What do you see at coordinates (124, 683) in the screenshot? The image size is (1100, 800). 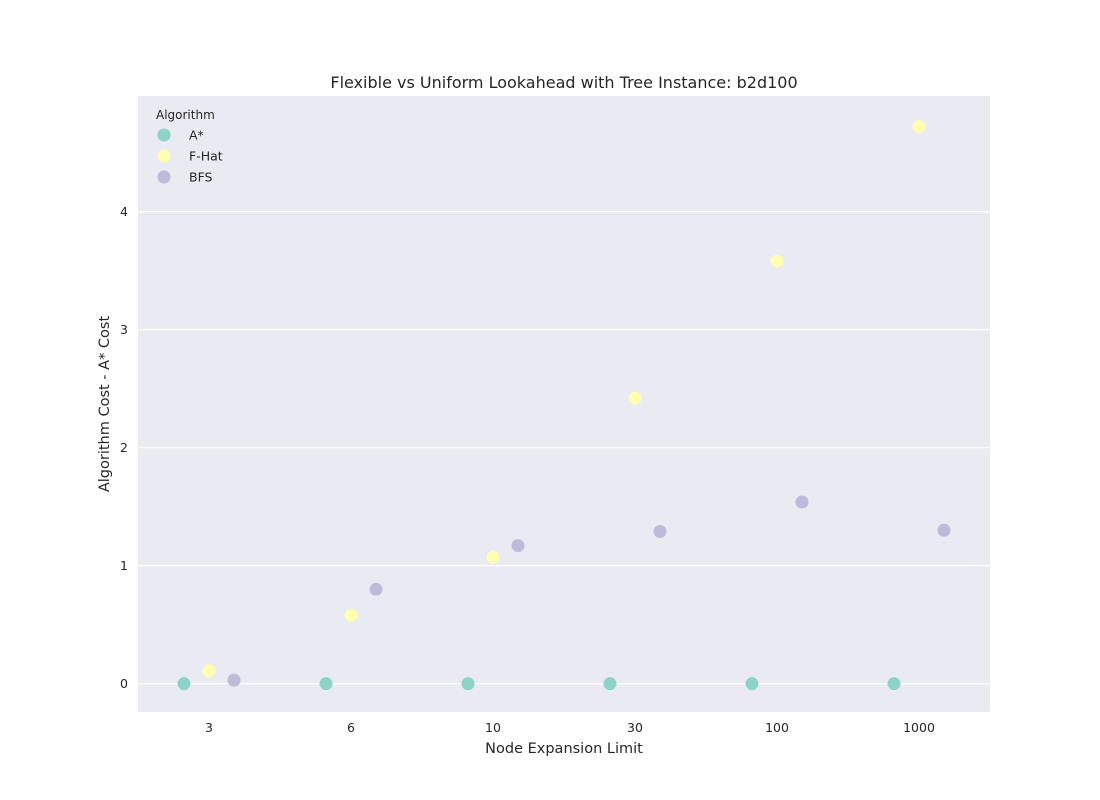 I see `y-tick-label: 0` at bounding box center [124, 683].